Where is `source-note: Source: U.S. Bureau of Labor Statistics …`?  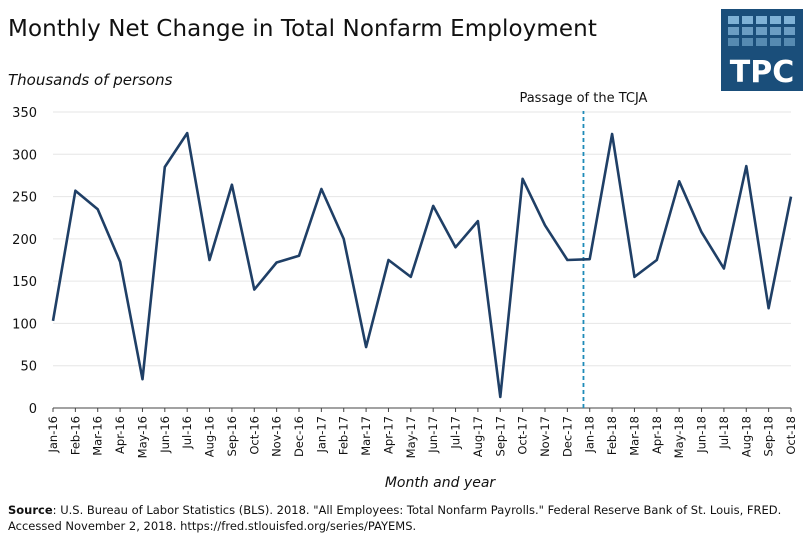 source-note: Source: U.S. Bureau of Labor Statistics … is located at coordinates (408, 518).